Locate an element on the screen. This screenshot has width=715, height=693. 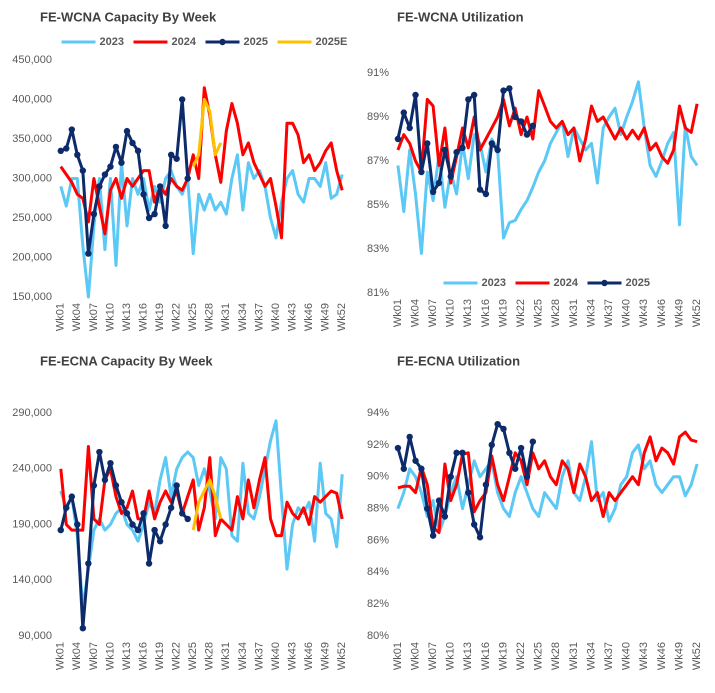
x-tick-label: Wk52 is located at coordinates (342, 656).